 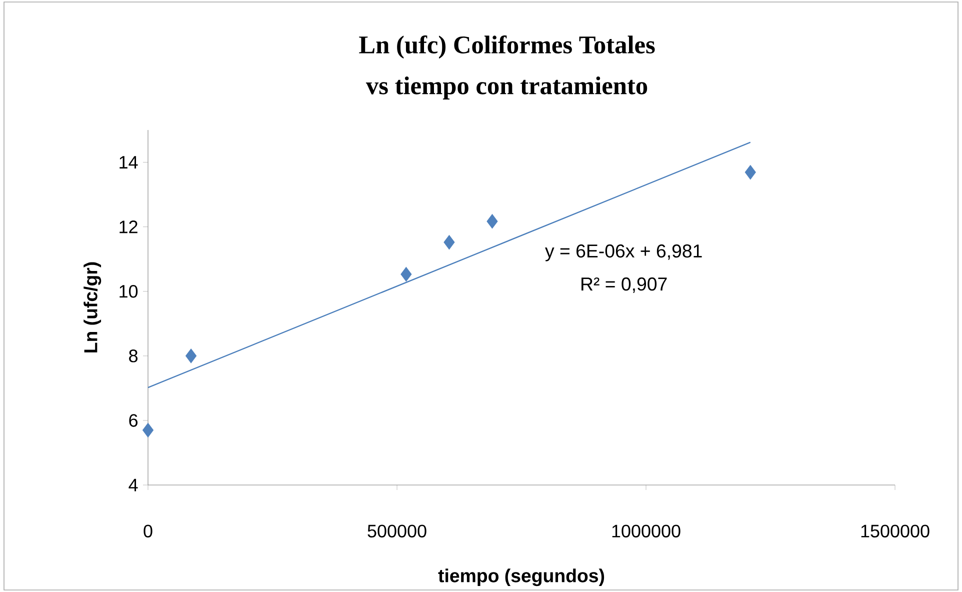 What do you see at coordinates (895, 531) in the screenshot?
I see `x-tick-label: 1500000` at bounding box center [895, 531].